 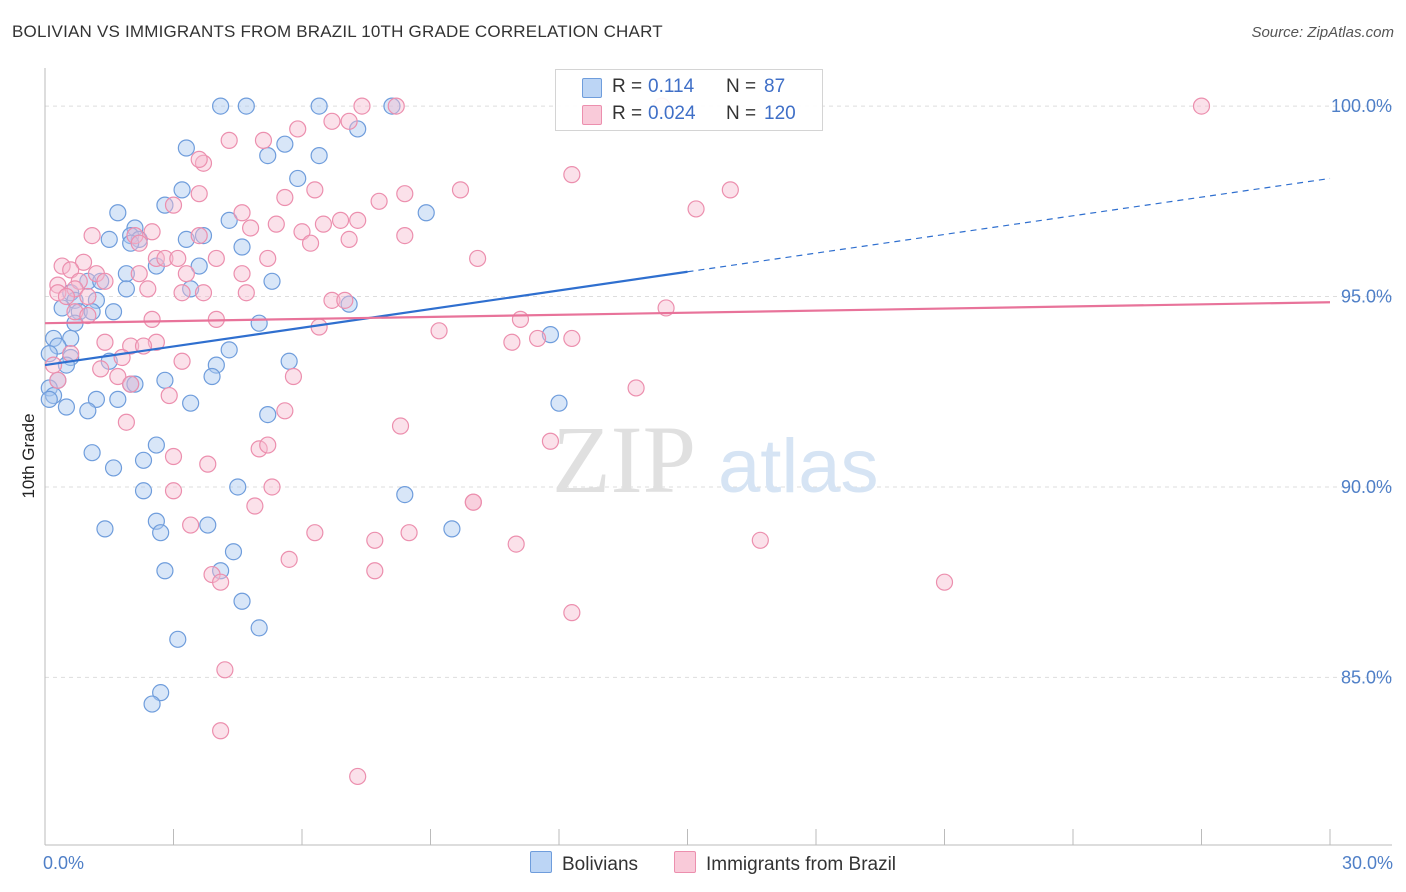 What do you see at coordinates (801, 864) in the screenshot?
I see `bottom-legend-label: Immigrants from Brazil` at bounding box center [801, 864].